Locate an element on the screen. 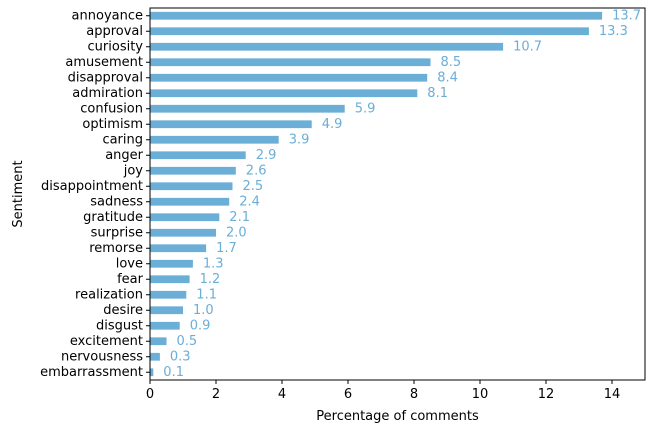 The image size is (655, 432). bar-remorse is located at coordinates (178, 248).